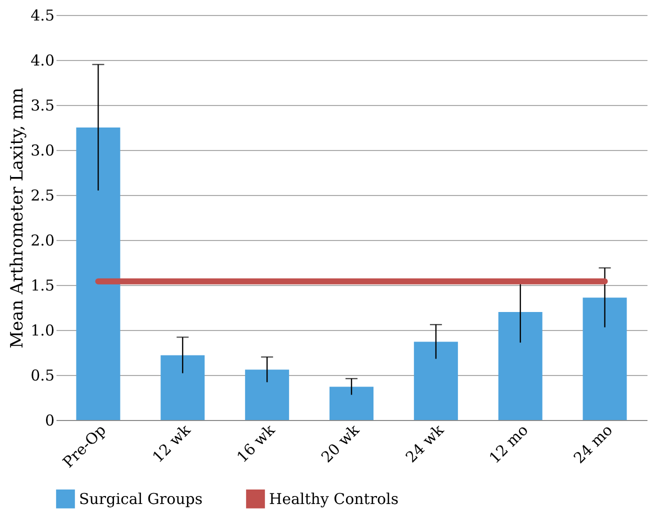 The image size is (655, 519). What do you see at coordinates (49, 421) in the screenshot?
I see `y-tick-label: 0` at bounding box center [49, 421].